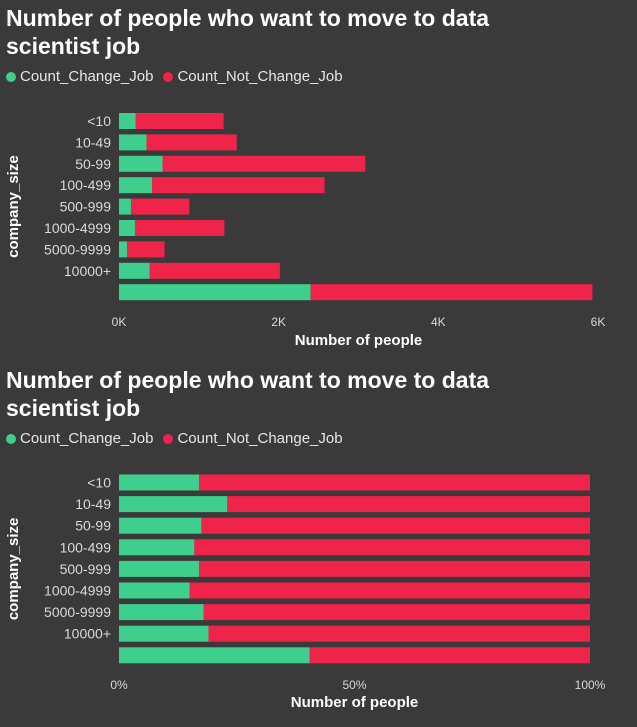 The width and height of the screenshot is (637, 727). I want to click on x-tick-label: 50%, so click(354, 685).